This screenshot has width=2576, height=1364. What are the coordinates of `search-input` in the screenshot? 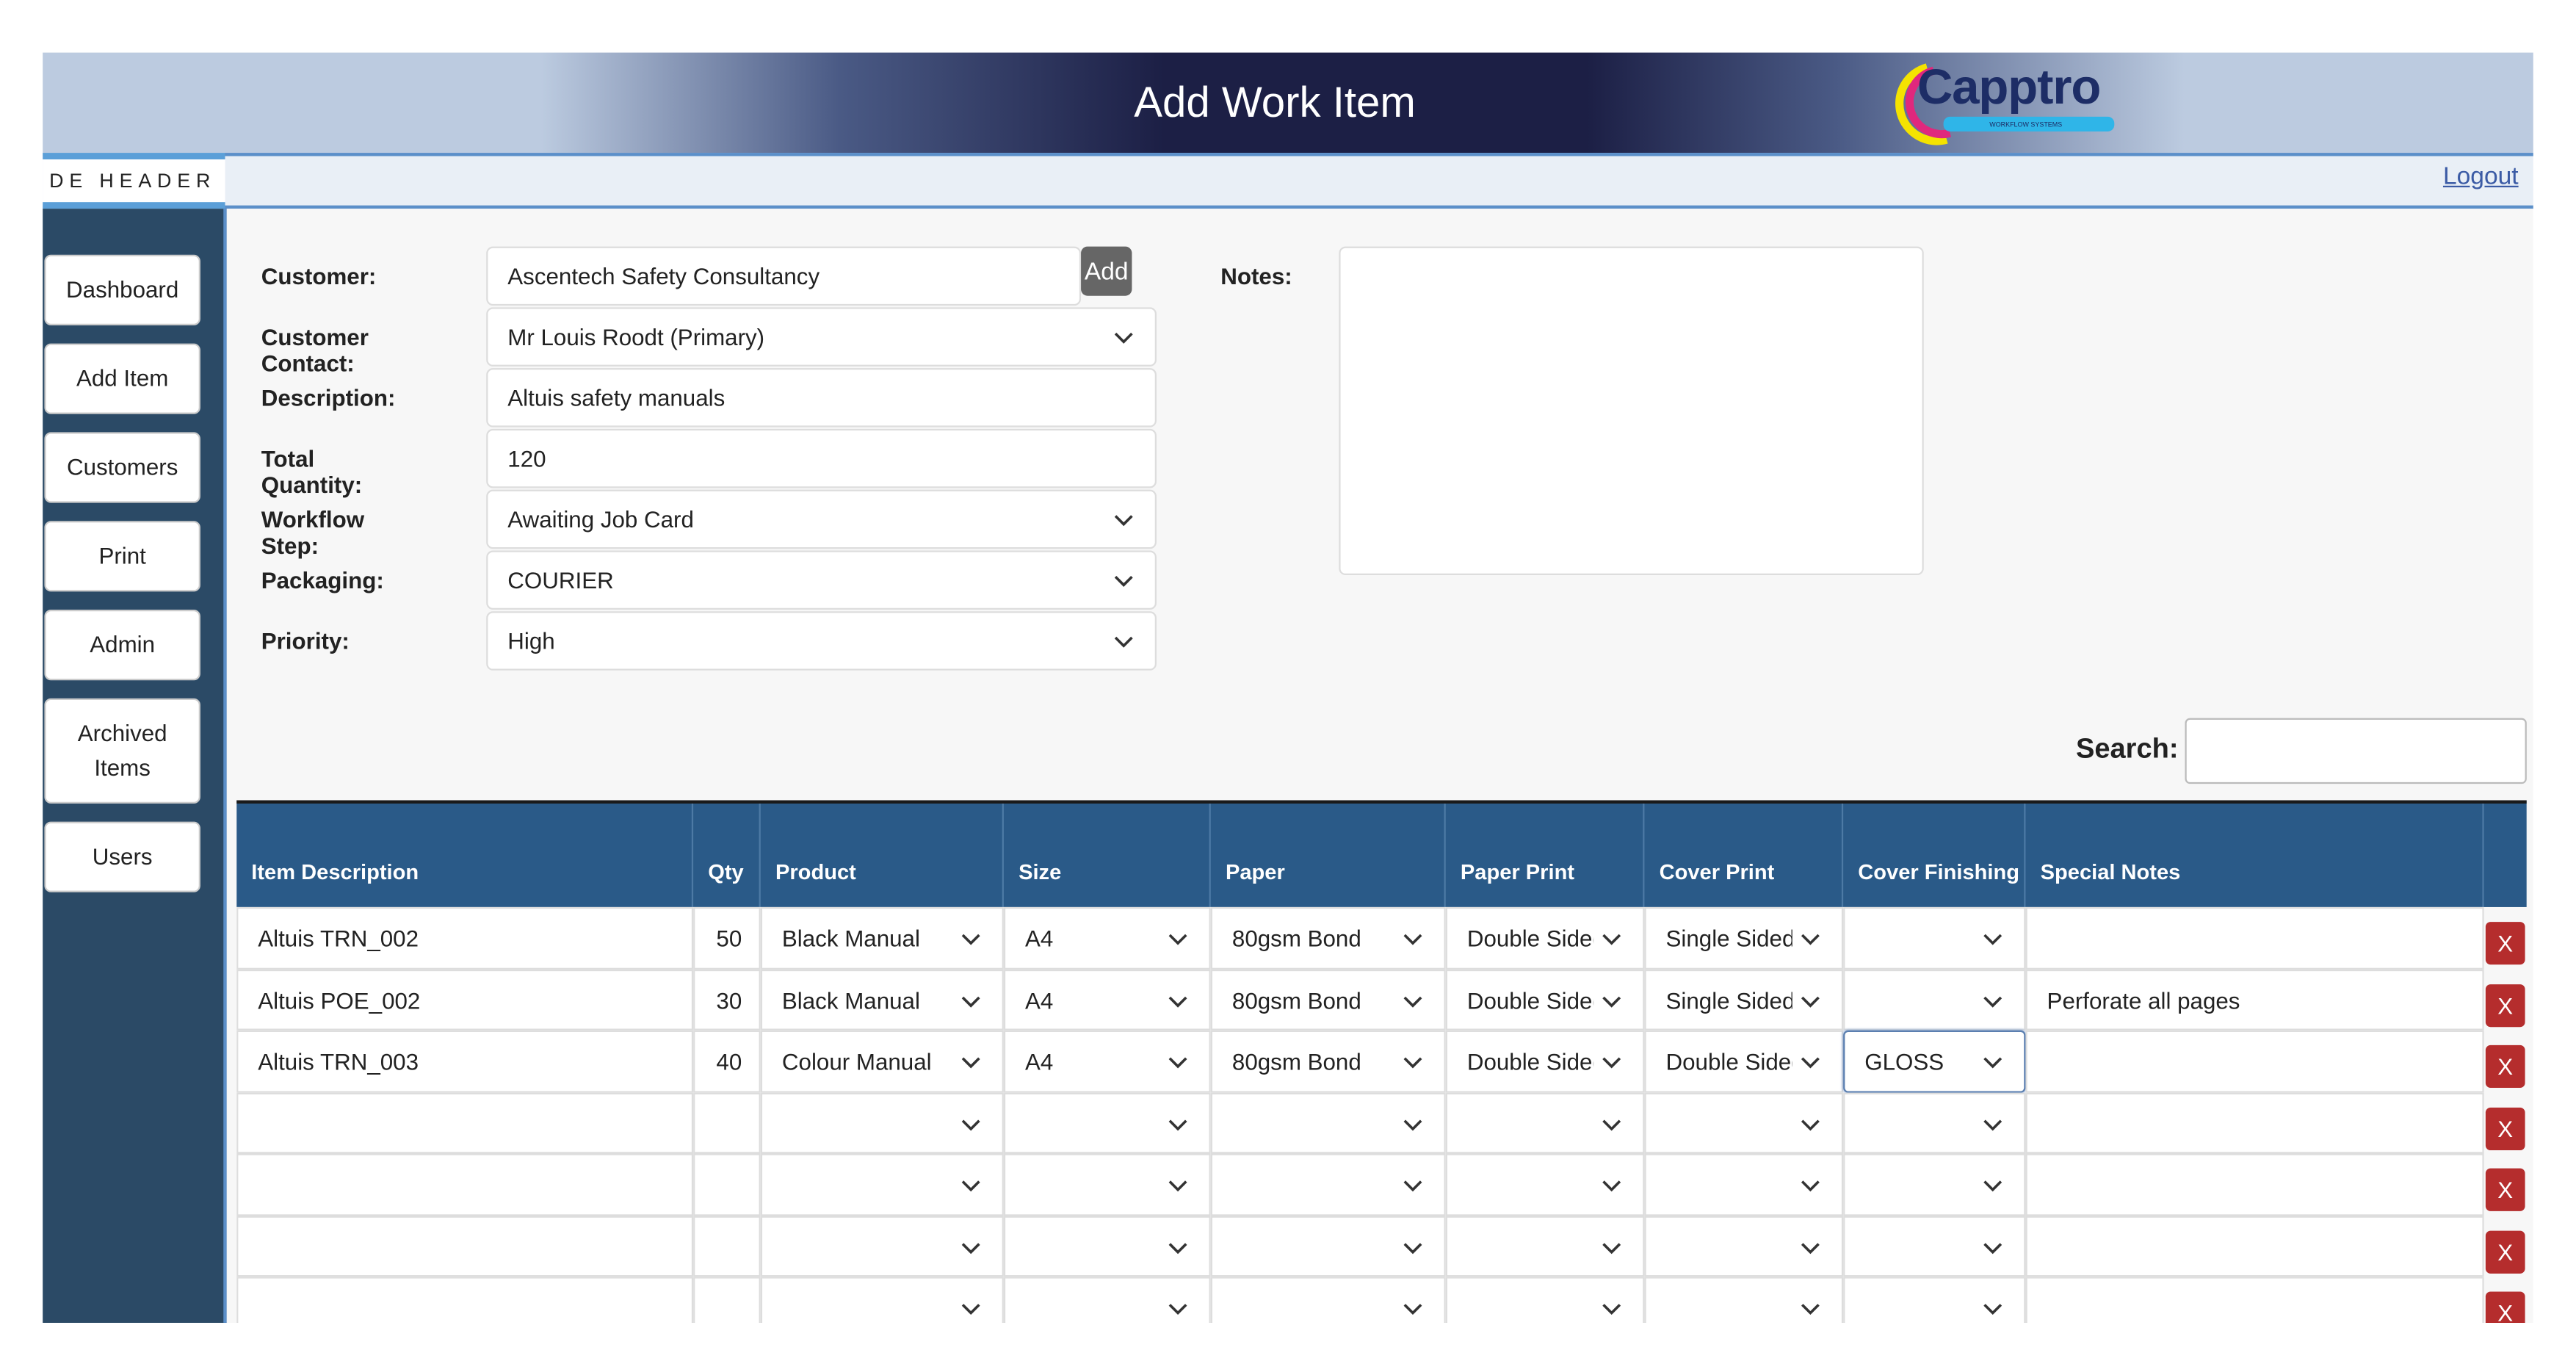 It's located at (2356, 751).